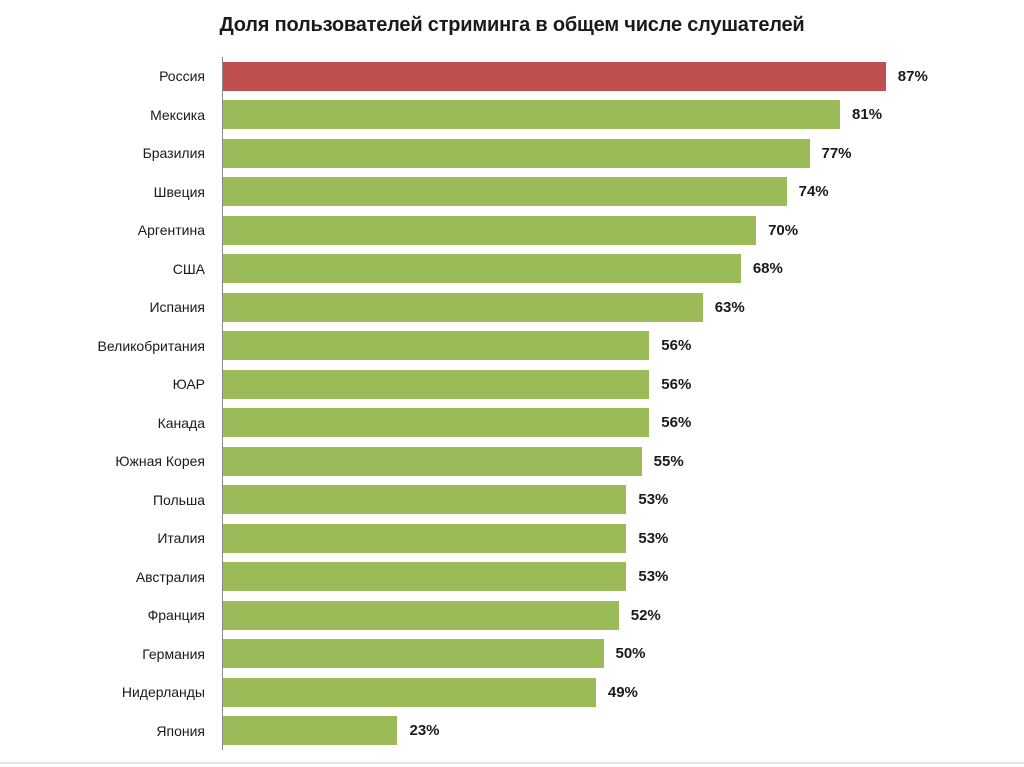  I want to click on bar-row: Швеция 74%, so click(505, 192).